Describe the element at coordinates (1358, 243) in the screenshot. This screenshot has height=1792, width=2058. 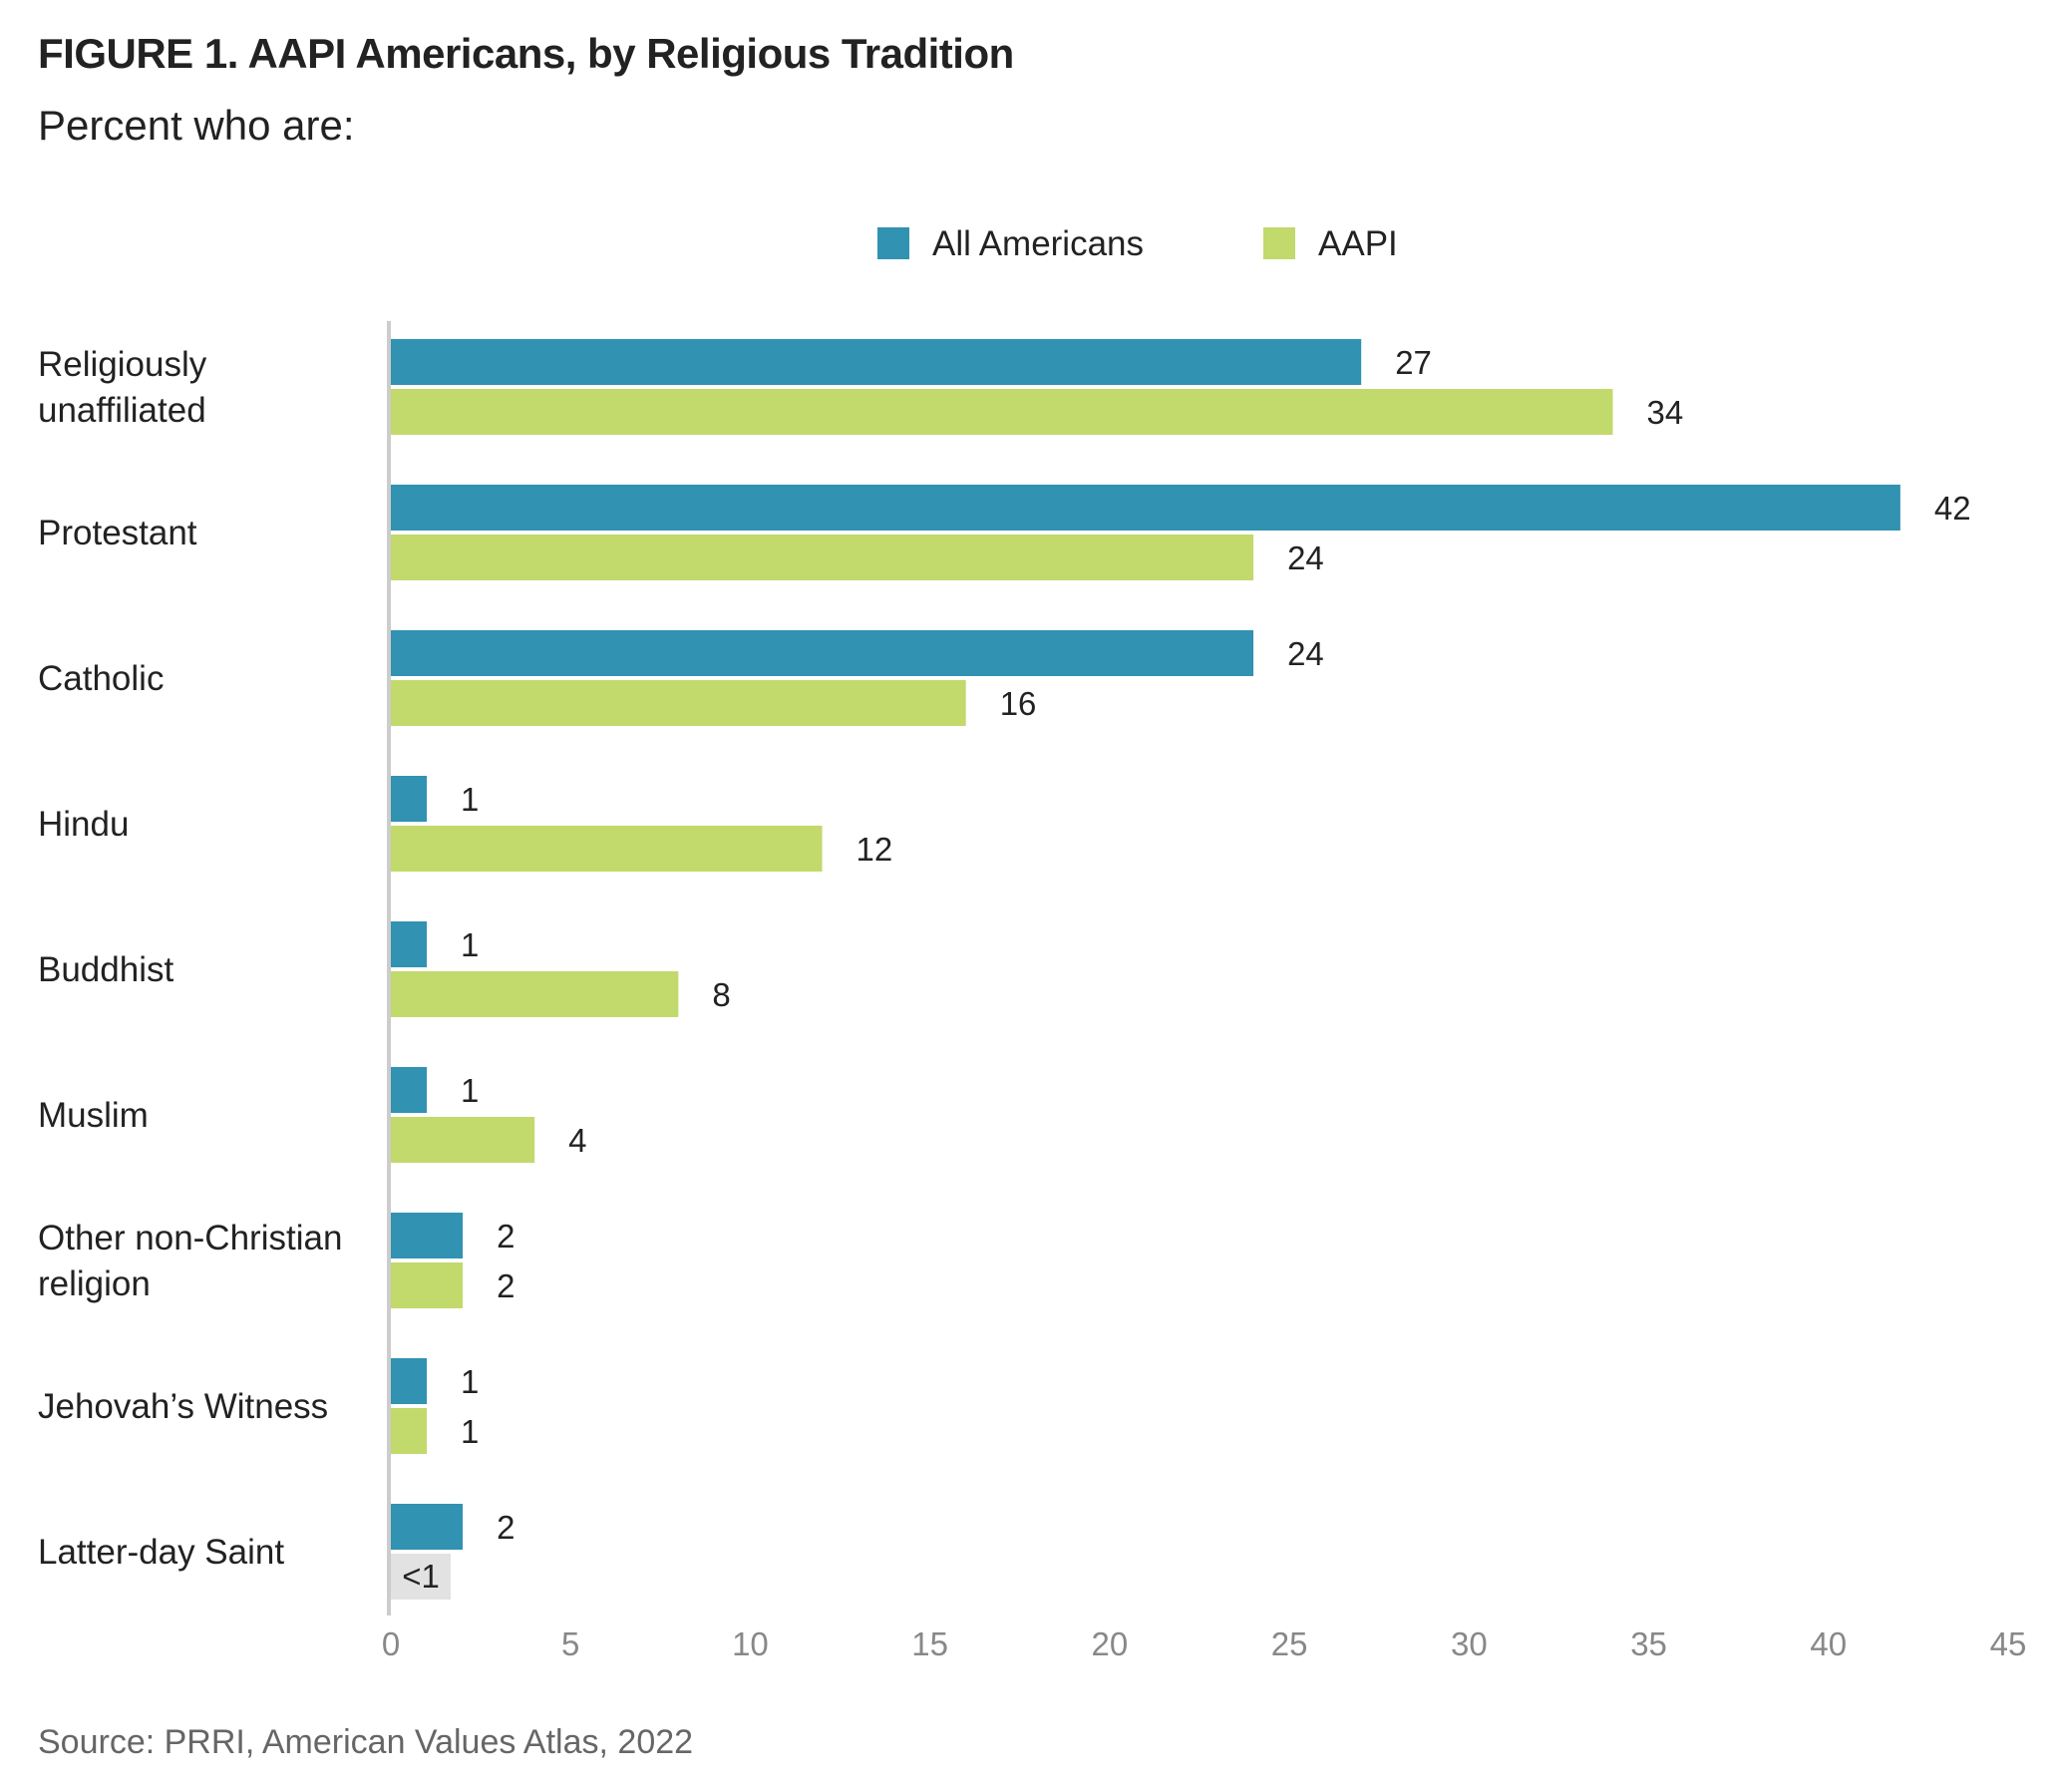
I see `legend-label-1: AAPI` at that location.